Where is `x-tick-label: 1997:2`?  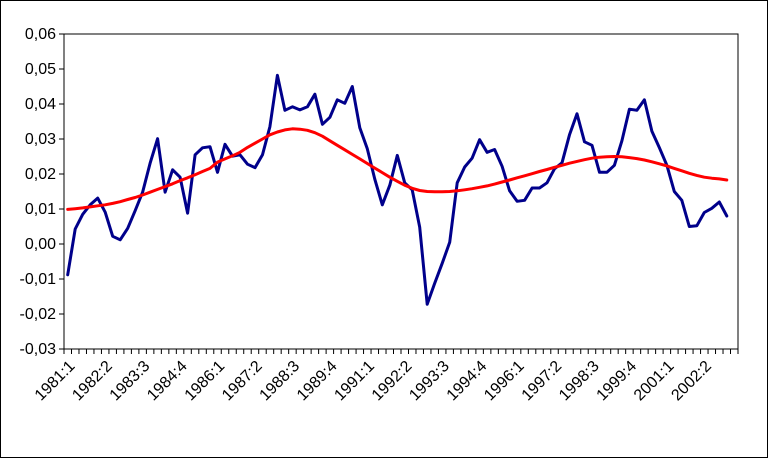 x-tick-label: 1997:2 is located at coordinates (542, 381).